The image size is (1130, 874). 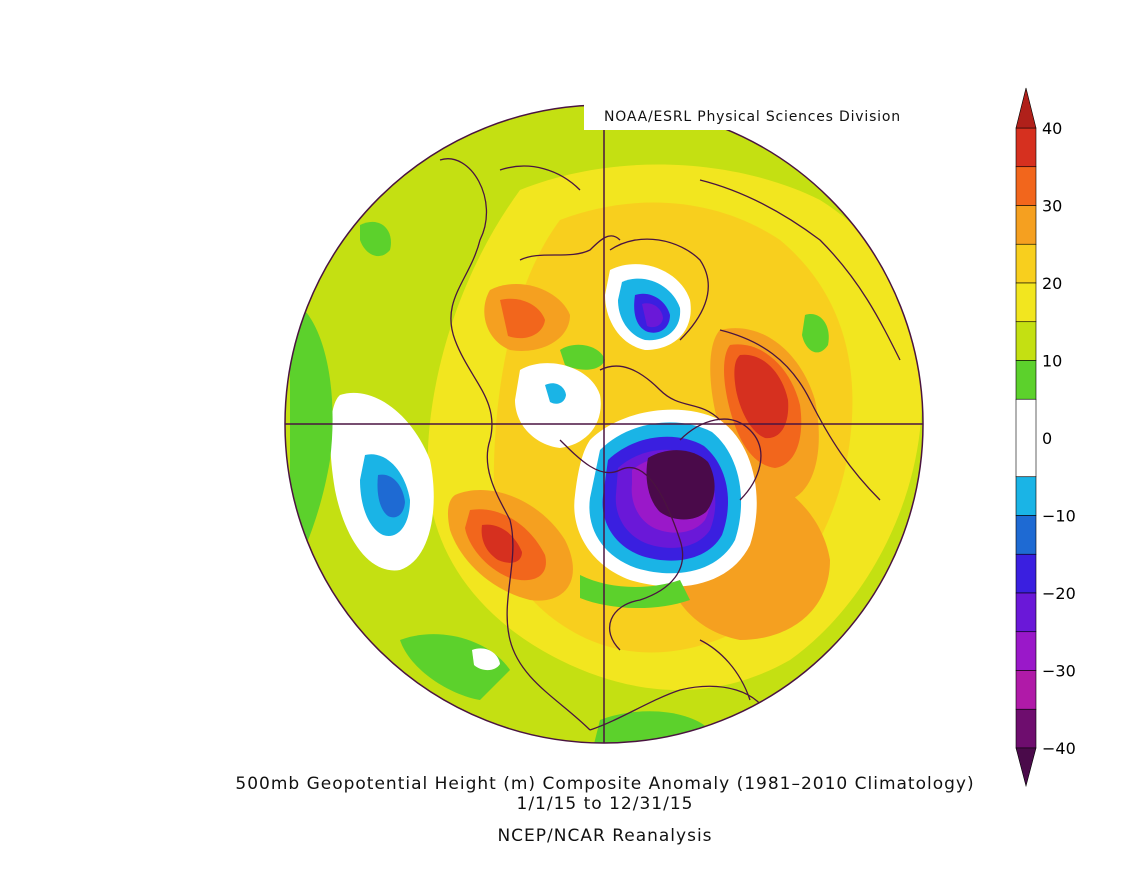 I want to click on colorbar-tick-label: −40, so click(x=1059, y=748).